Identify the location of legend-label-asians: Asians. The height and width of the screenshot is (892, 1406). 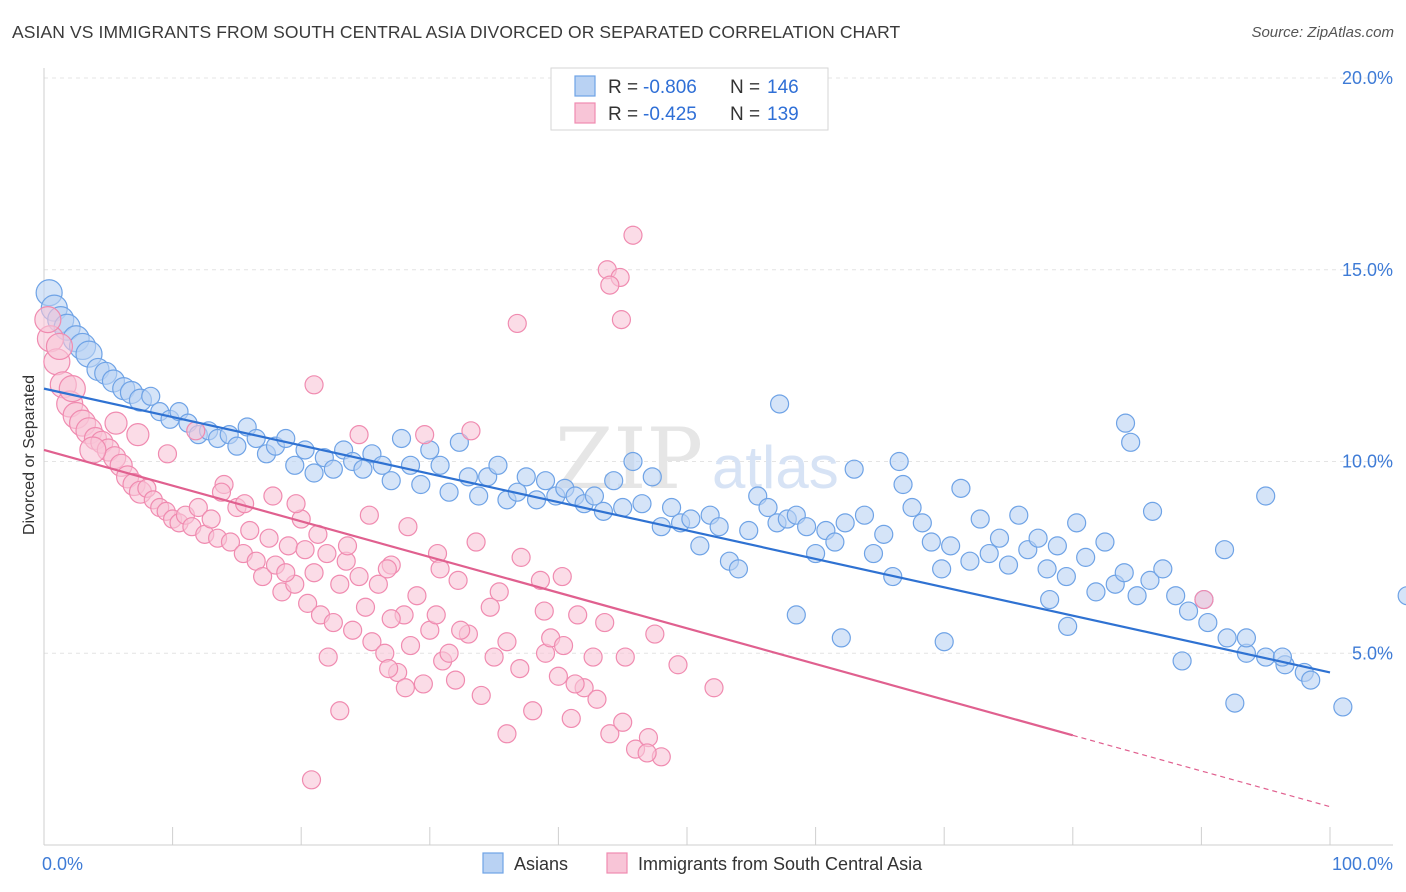
(541, 864).